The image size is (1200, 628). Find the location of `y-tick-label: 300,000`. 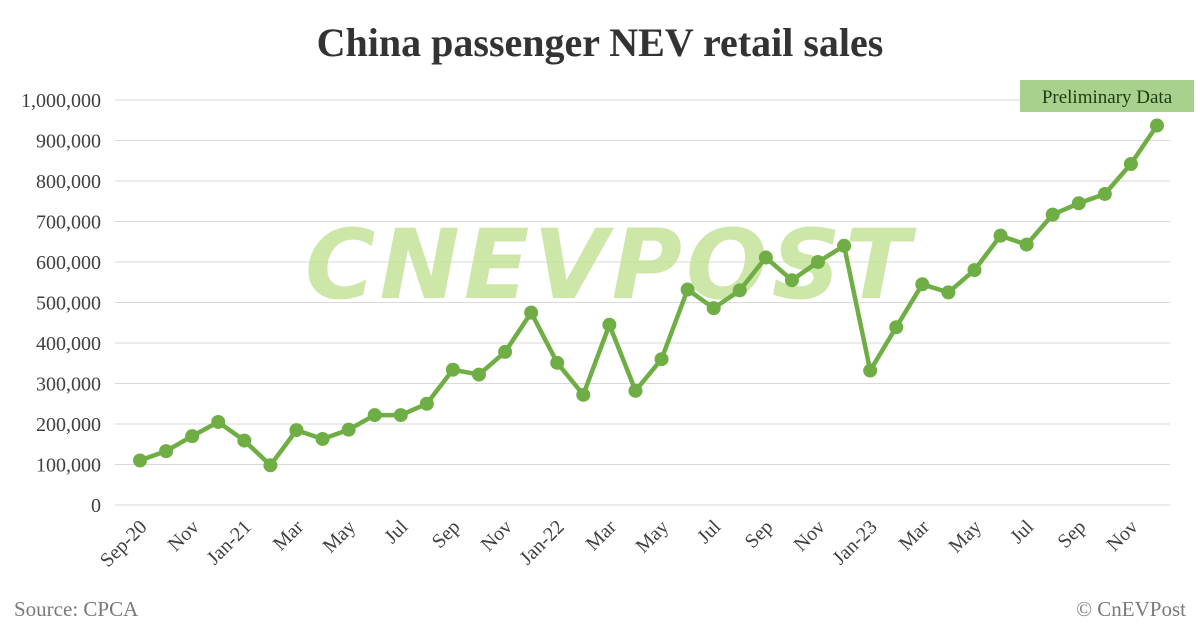

y-tick-label: 300,000 is located at coordinates (68, 385).